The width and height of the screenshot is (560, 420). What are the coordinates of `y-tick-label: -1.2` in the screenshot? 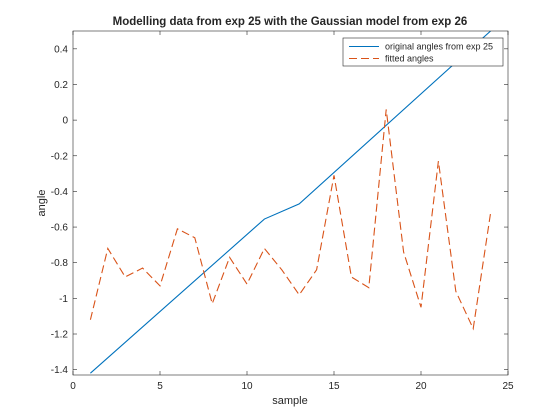 It's located at (60, 335).